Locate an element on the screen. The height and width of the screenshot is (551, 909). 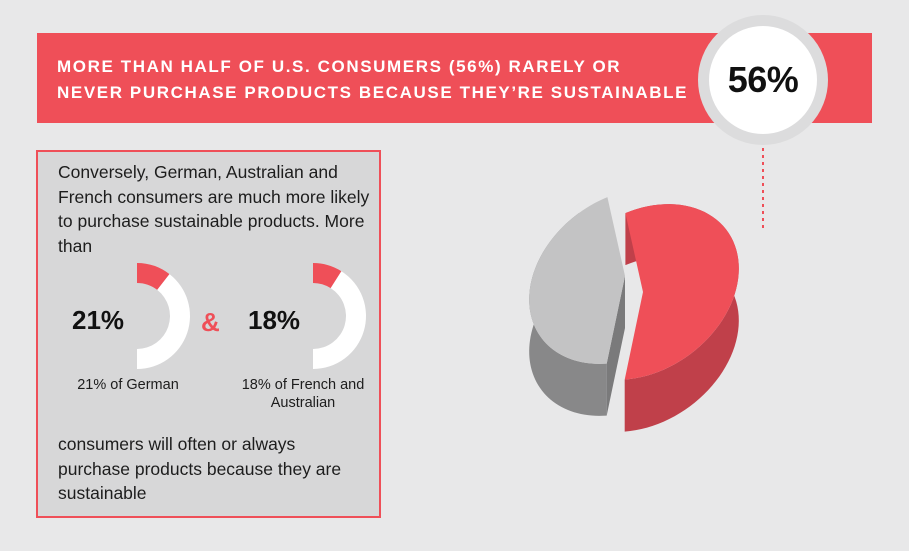
highlight-value: 56% is located at coordinates (763, 79).